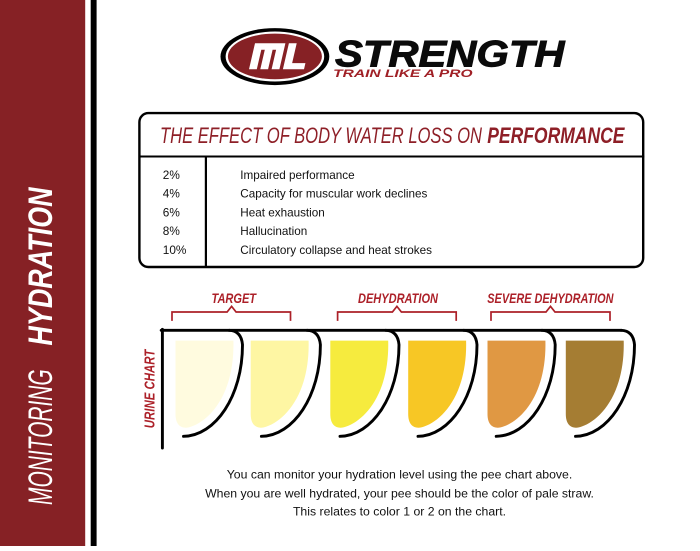 This screenshot has width=700, height=551. I want to click on svg-text: Hallucination, so click(273, 231).